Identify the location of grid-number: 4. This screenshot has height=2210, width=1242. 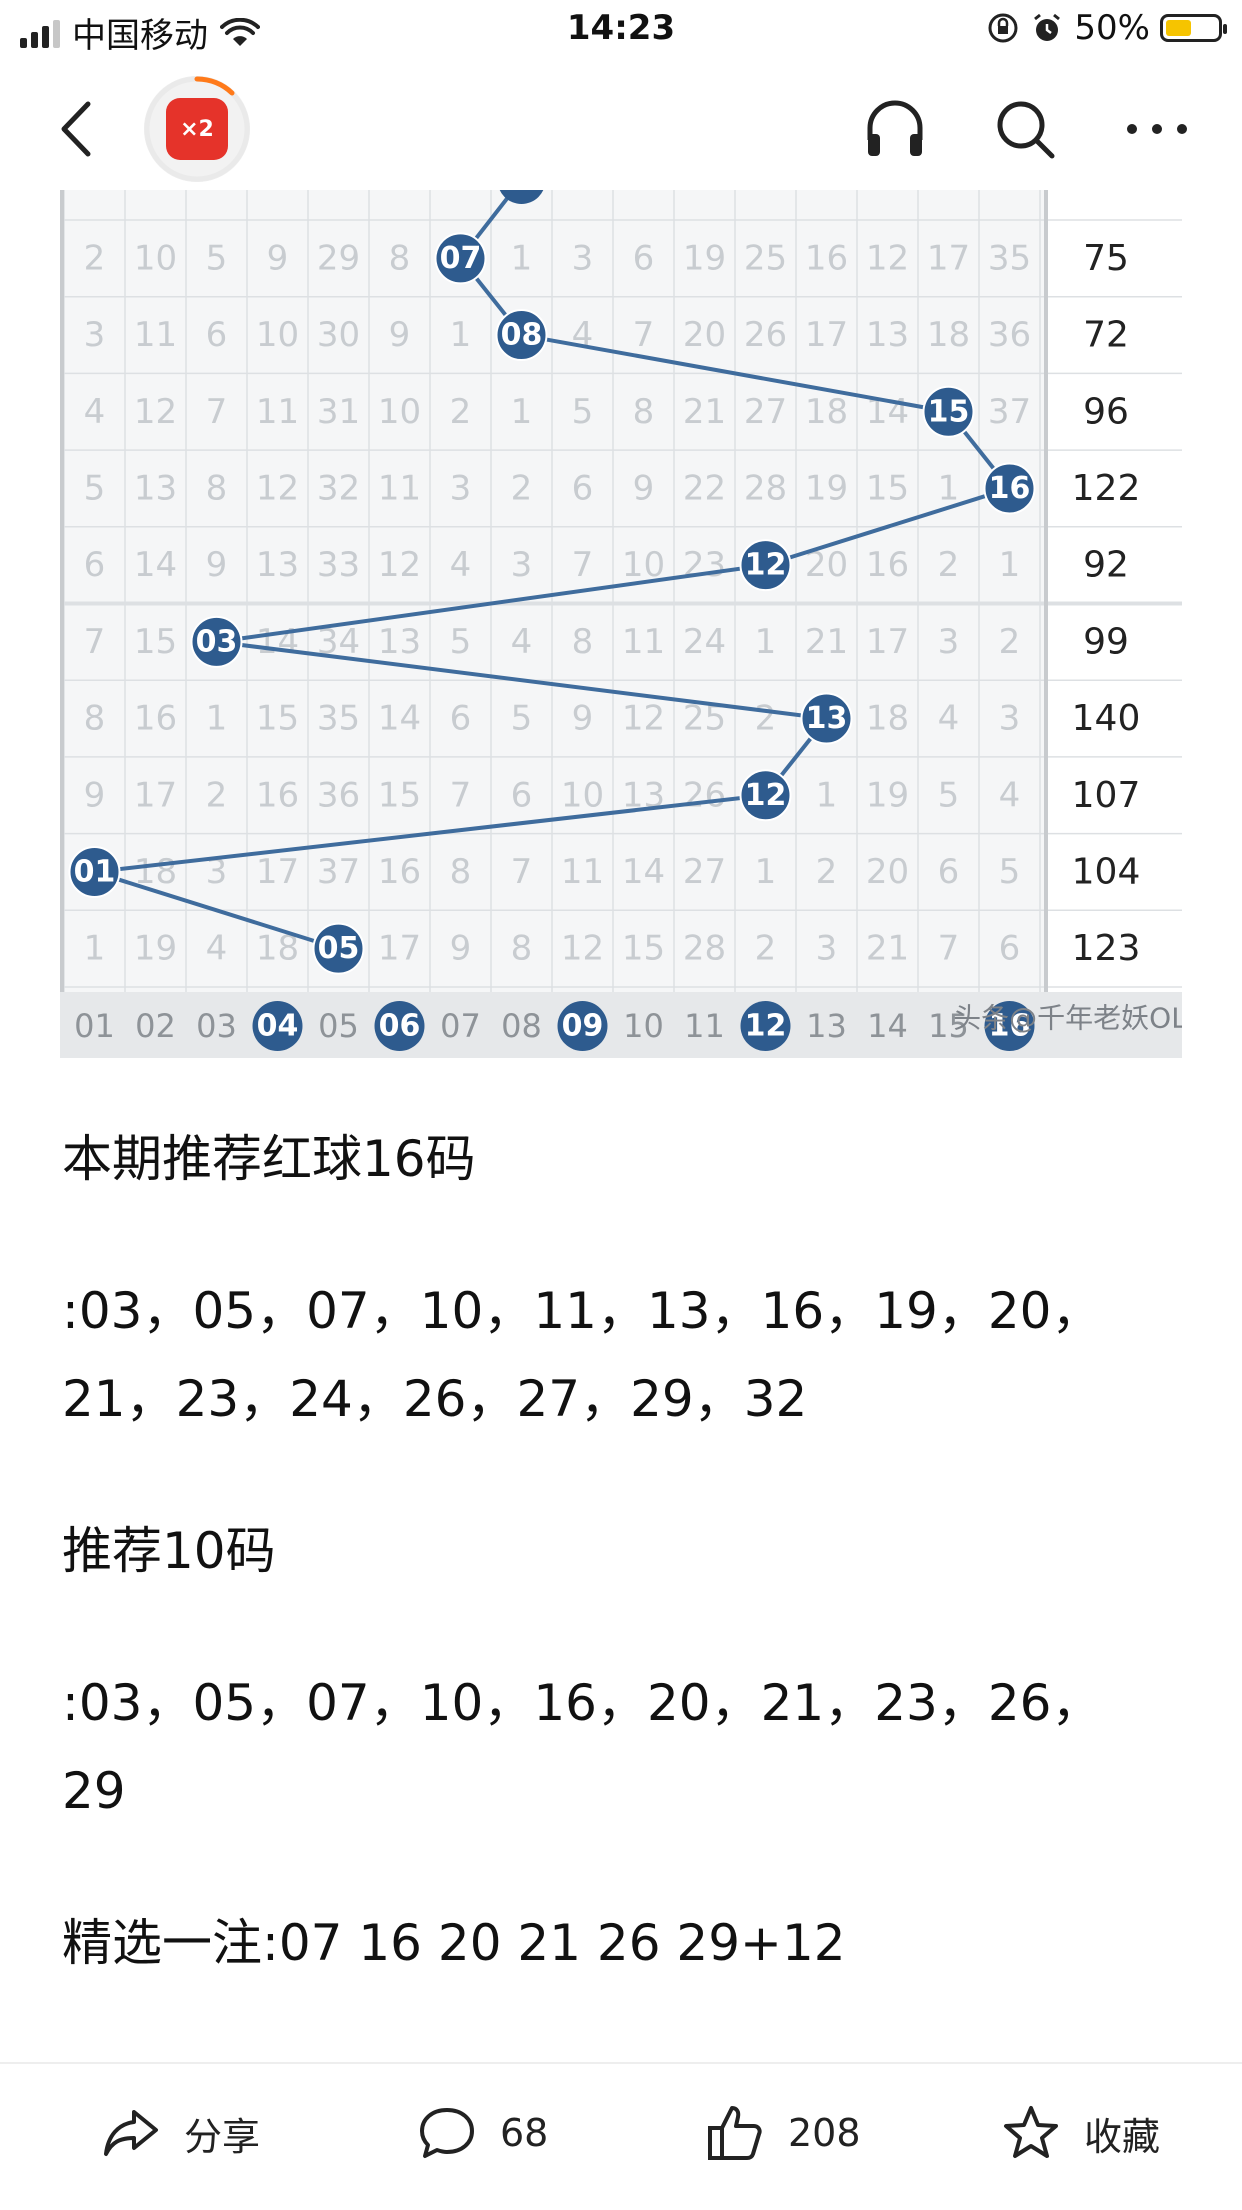
(949, 719).